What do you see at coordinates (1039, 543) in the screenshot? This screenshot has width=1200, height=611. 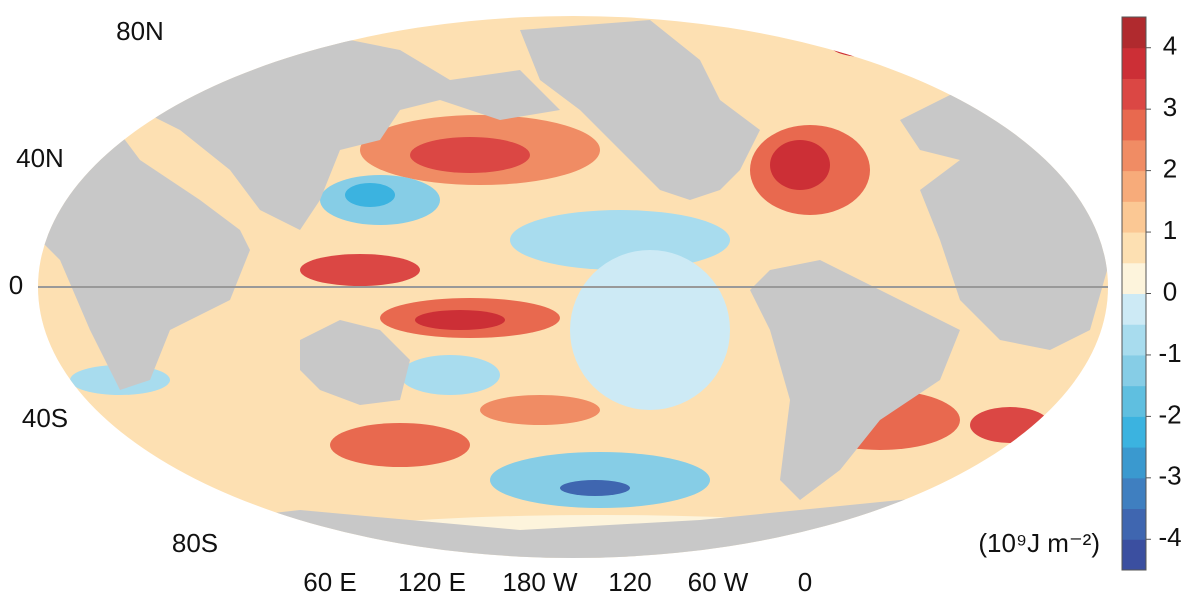 I see `unit-label: (10⁹J m⁻²)` at bounding box center [1039, 543].